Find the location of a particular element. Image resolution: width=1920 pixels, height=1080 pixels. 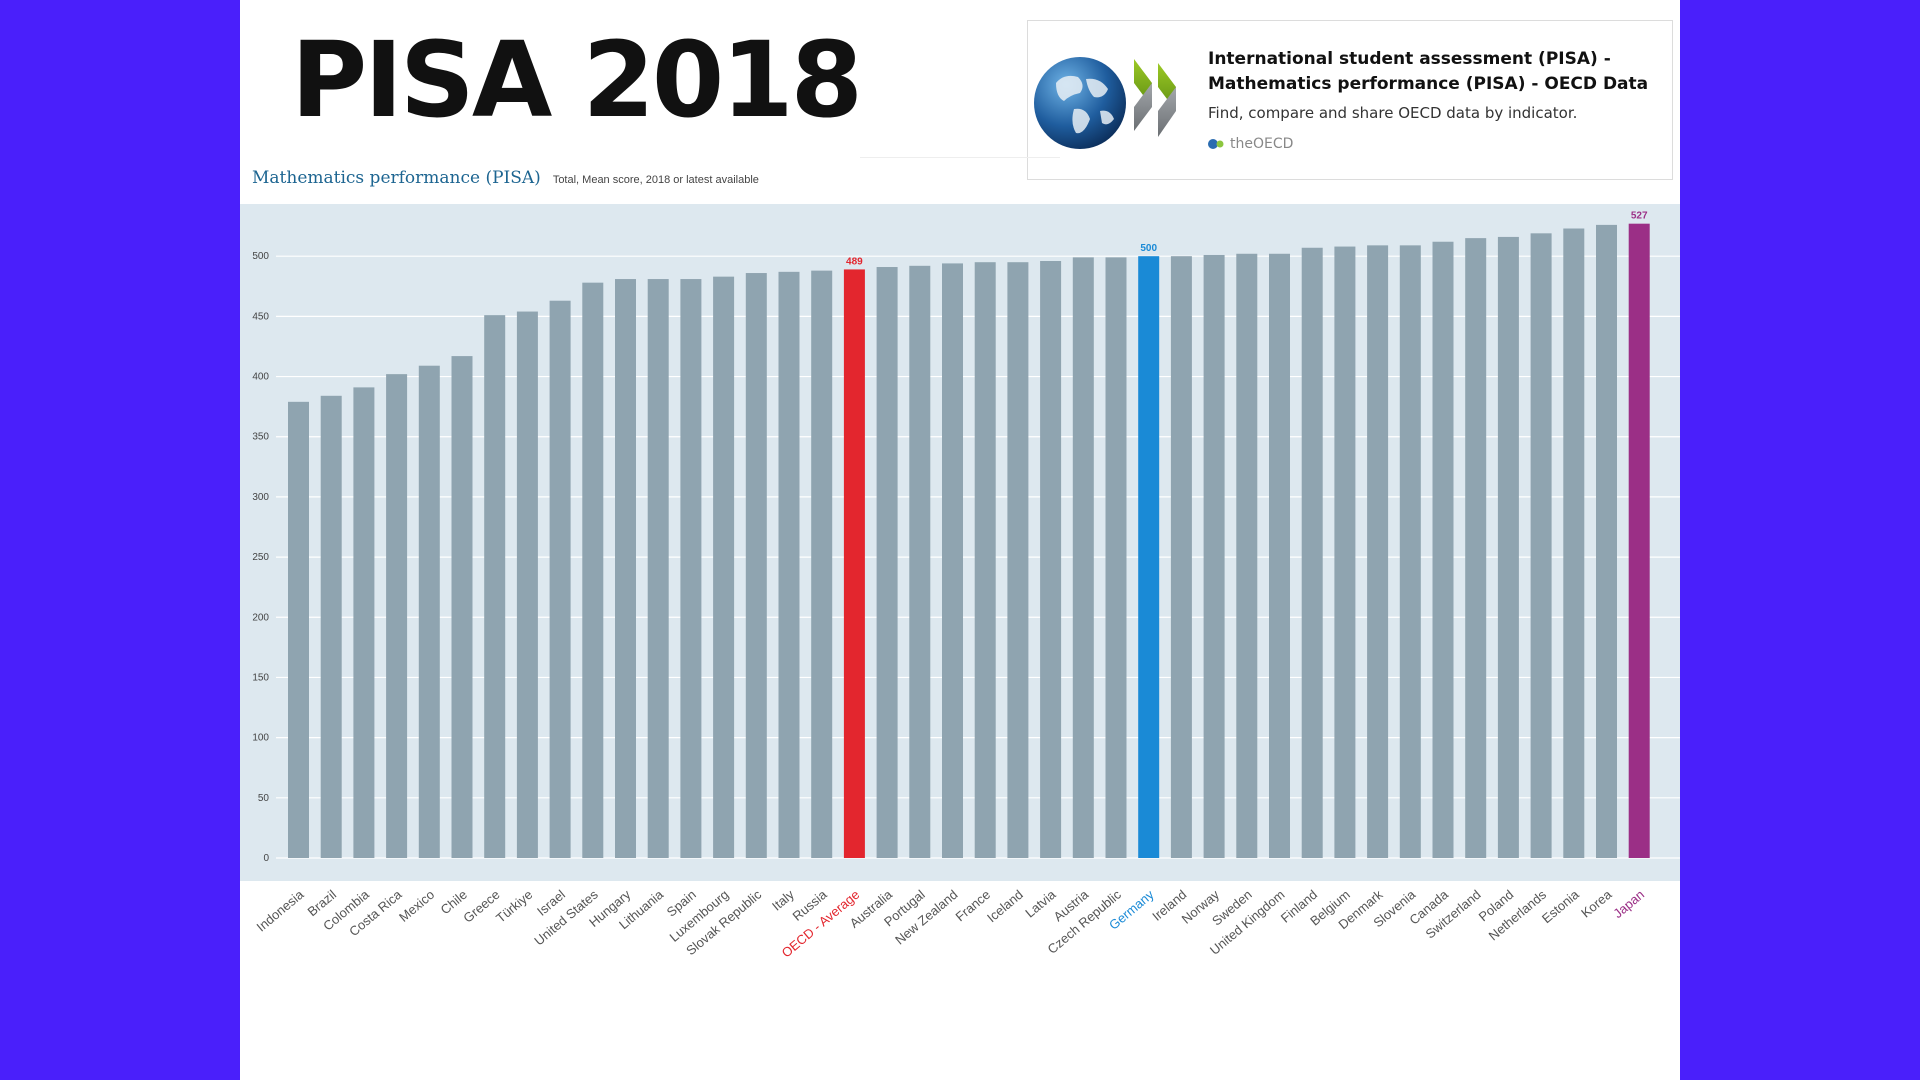

data-label: 500 is located at coordinates (1148, 248).